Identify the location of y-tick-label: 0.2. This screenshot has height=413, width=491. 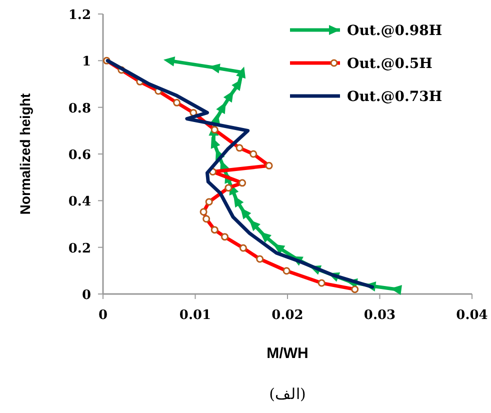
(79, 248).